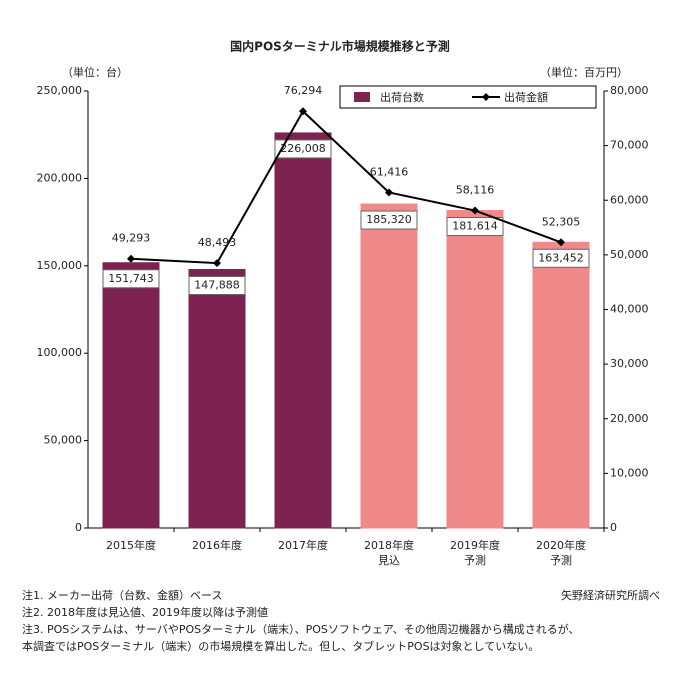 This screenshot has width=680, height=677. I want to click on y2-tick-label: 0, so click(613, 527).